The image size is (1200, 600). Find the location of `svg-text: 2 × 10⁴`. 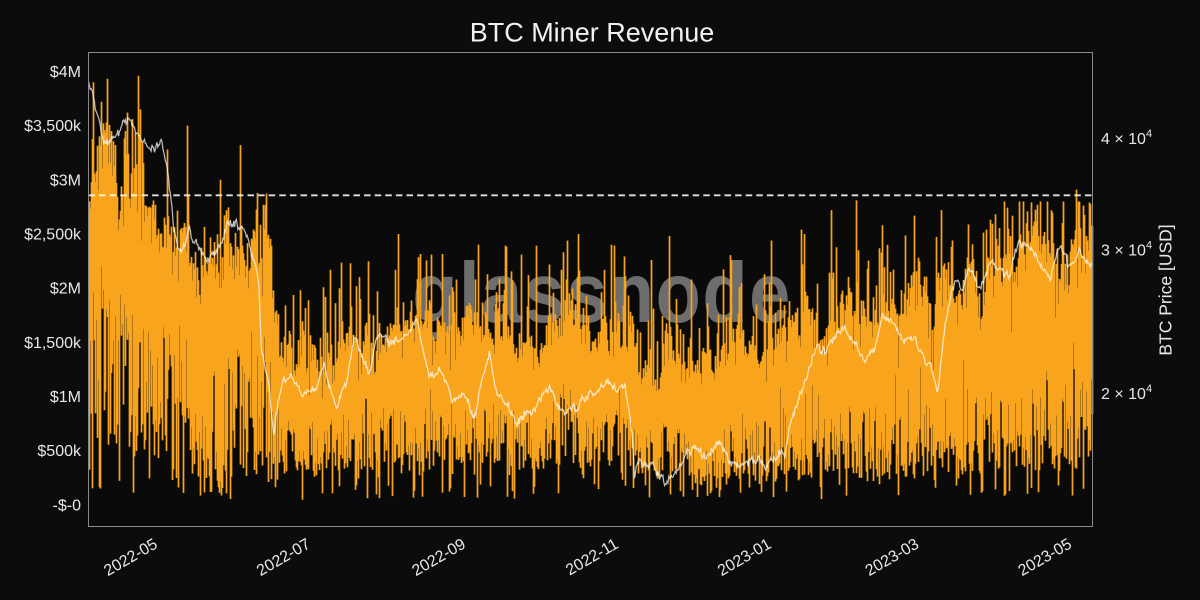

svg-text: 2 × 10⁴ is located at coordinates (1126, 393).